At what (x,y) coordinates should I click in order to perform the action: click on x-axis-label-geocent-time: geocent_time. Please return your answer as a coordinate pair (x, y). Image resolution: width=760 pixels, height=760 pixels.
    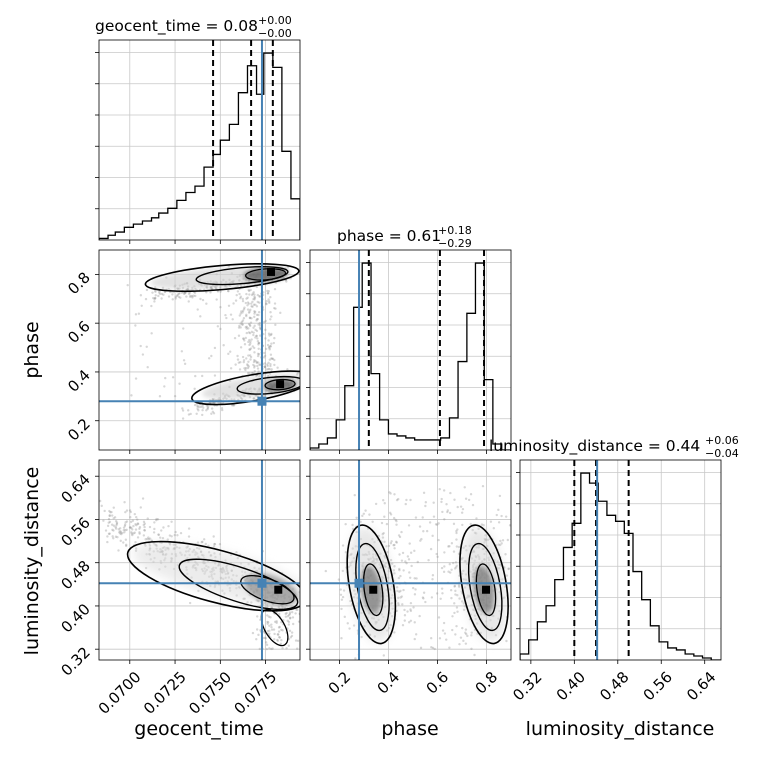
    Looking at the image, I should click on (198, 729).